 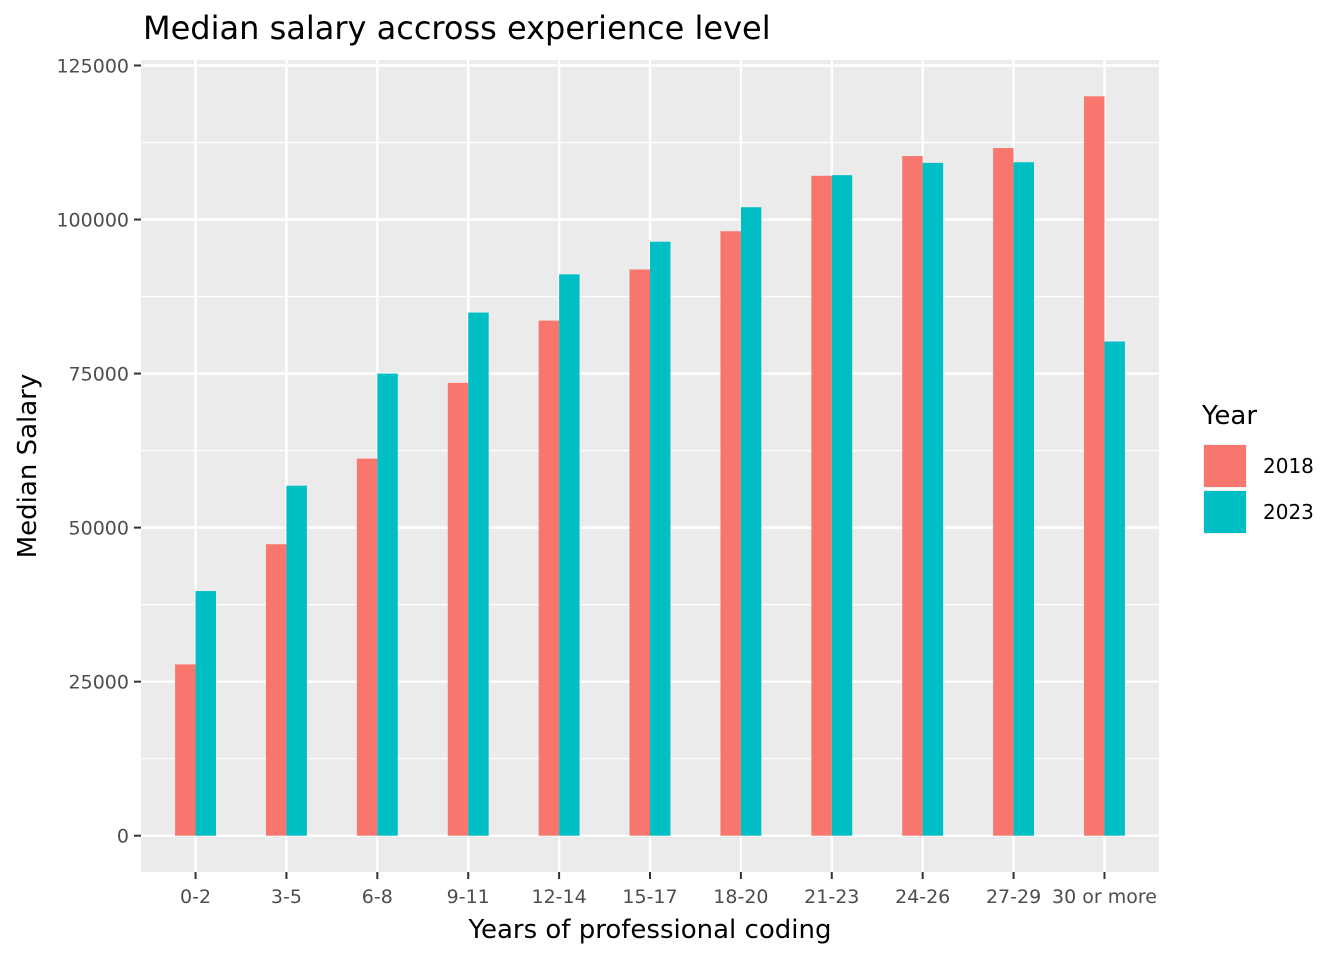 I want to click on legend-label-2023: 2023, so click(x=1288, y=512).